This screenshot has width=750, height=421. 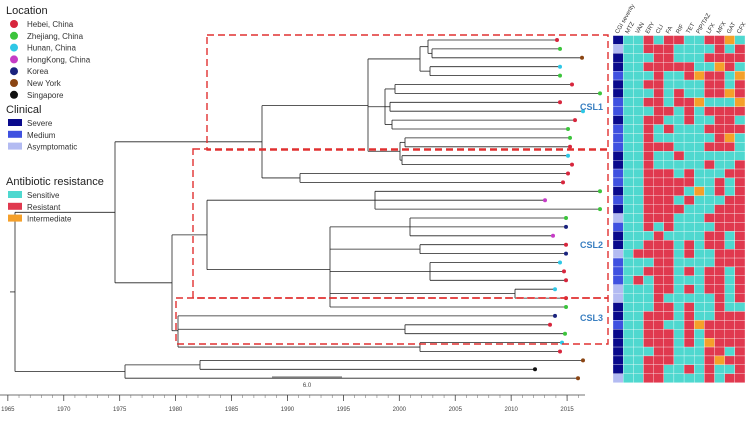 What do you see at coordinates (591, 318) in the screenshot?
I see `clade-label: CSL3` at bounding box center [591, 318].